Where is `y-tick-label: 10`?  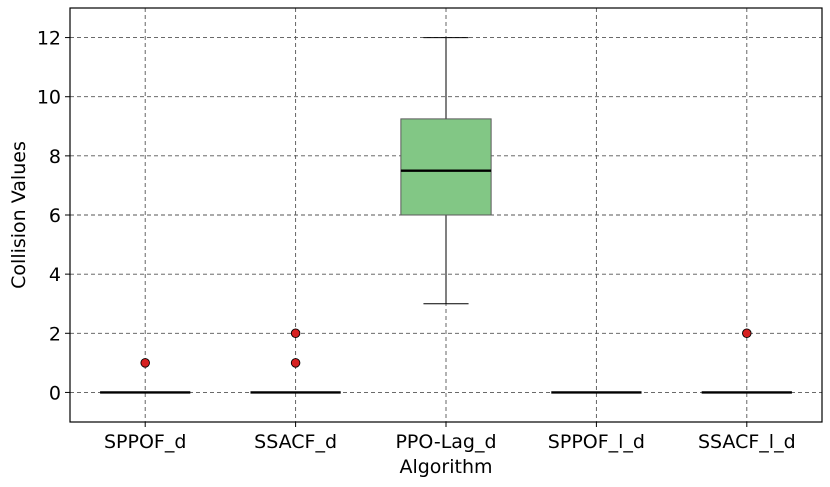
y-tick-label: 10 is located at coordinates (49, 98).